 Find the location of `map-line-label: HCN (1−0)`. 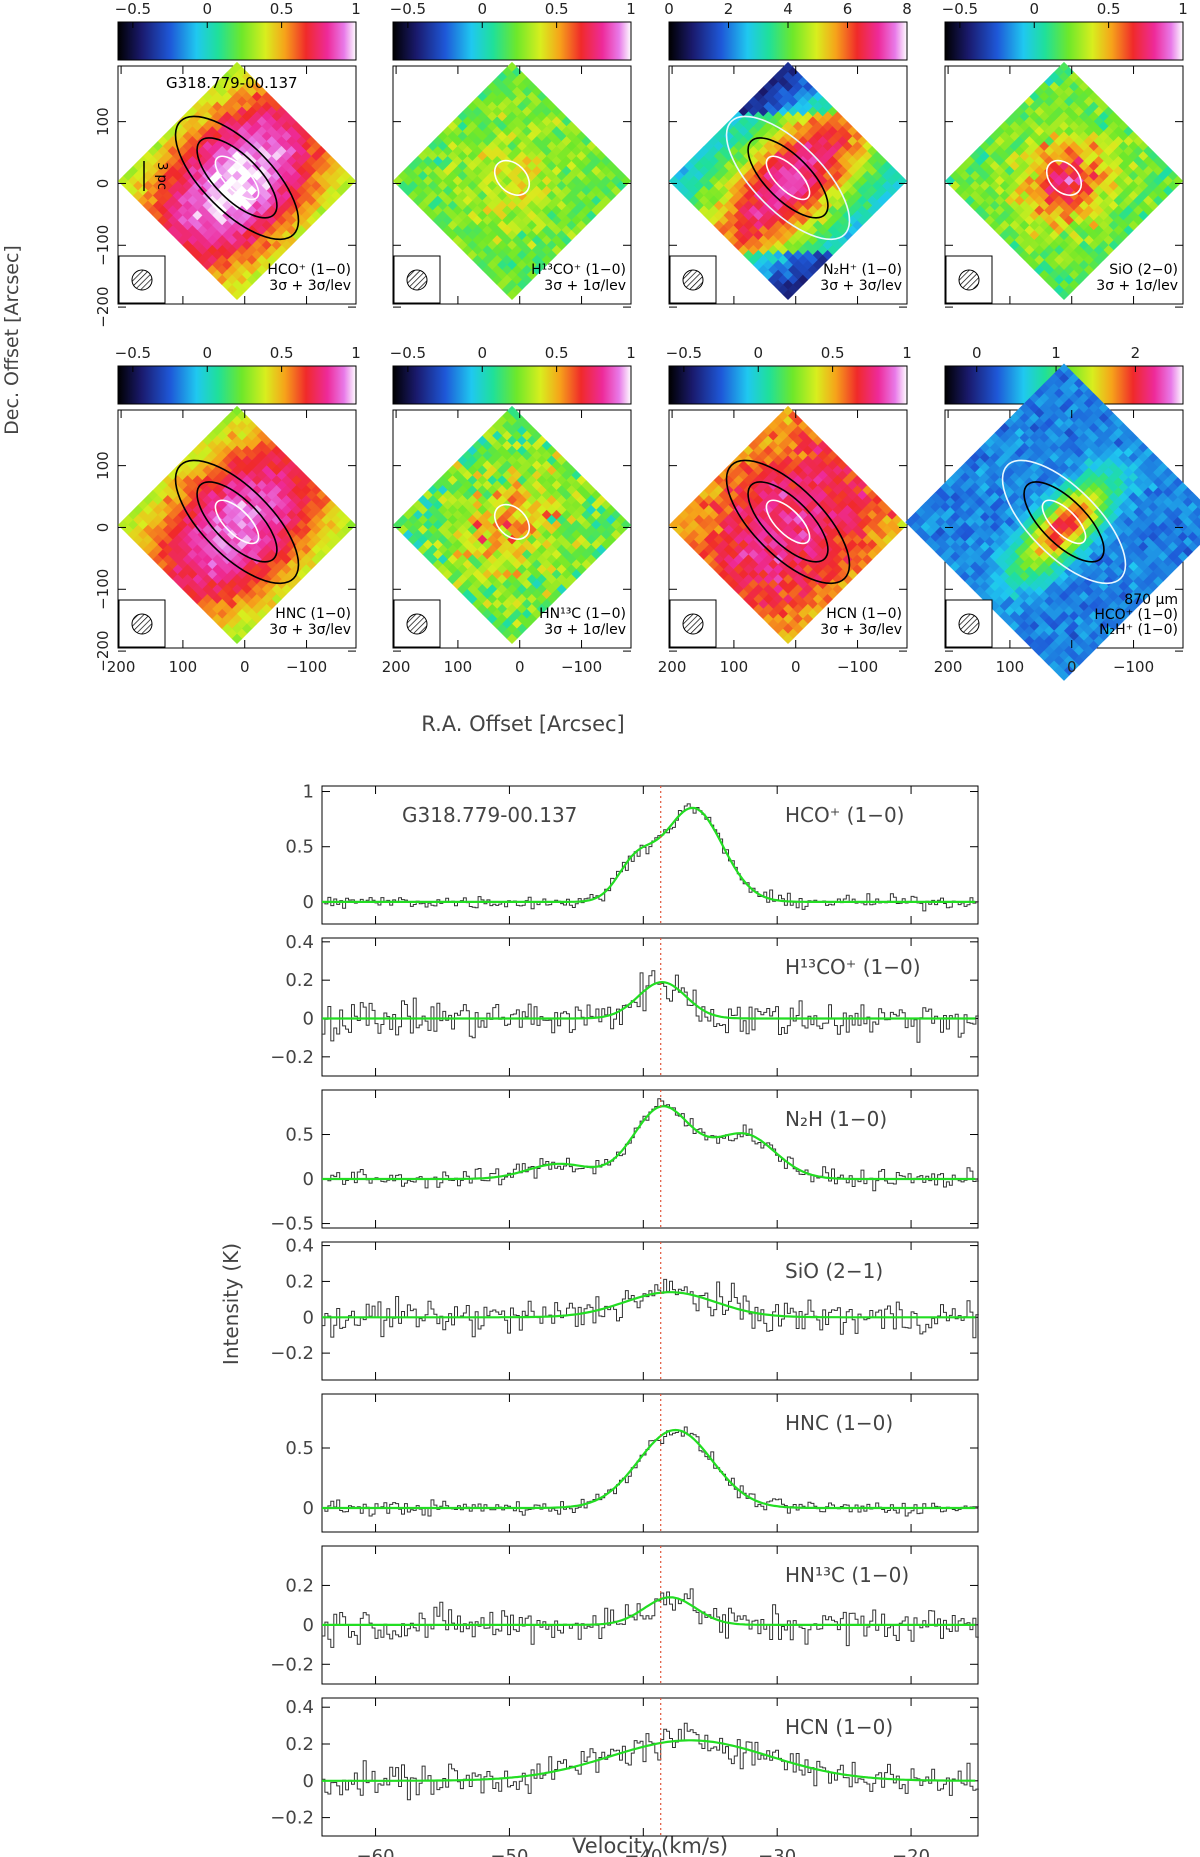

map-line-label: HCN (1−0) is located at coordinates (864, 614).